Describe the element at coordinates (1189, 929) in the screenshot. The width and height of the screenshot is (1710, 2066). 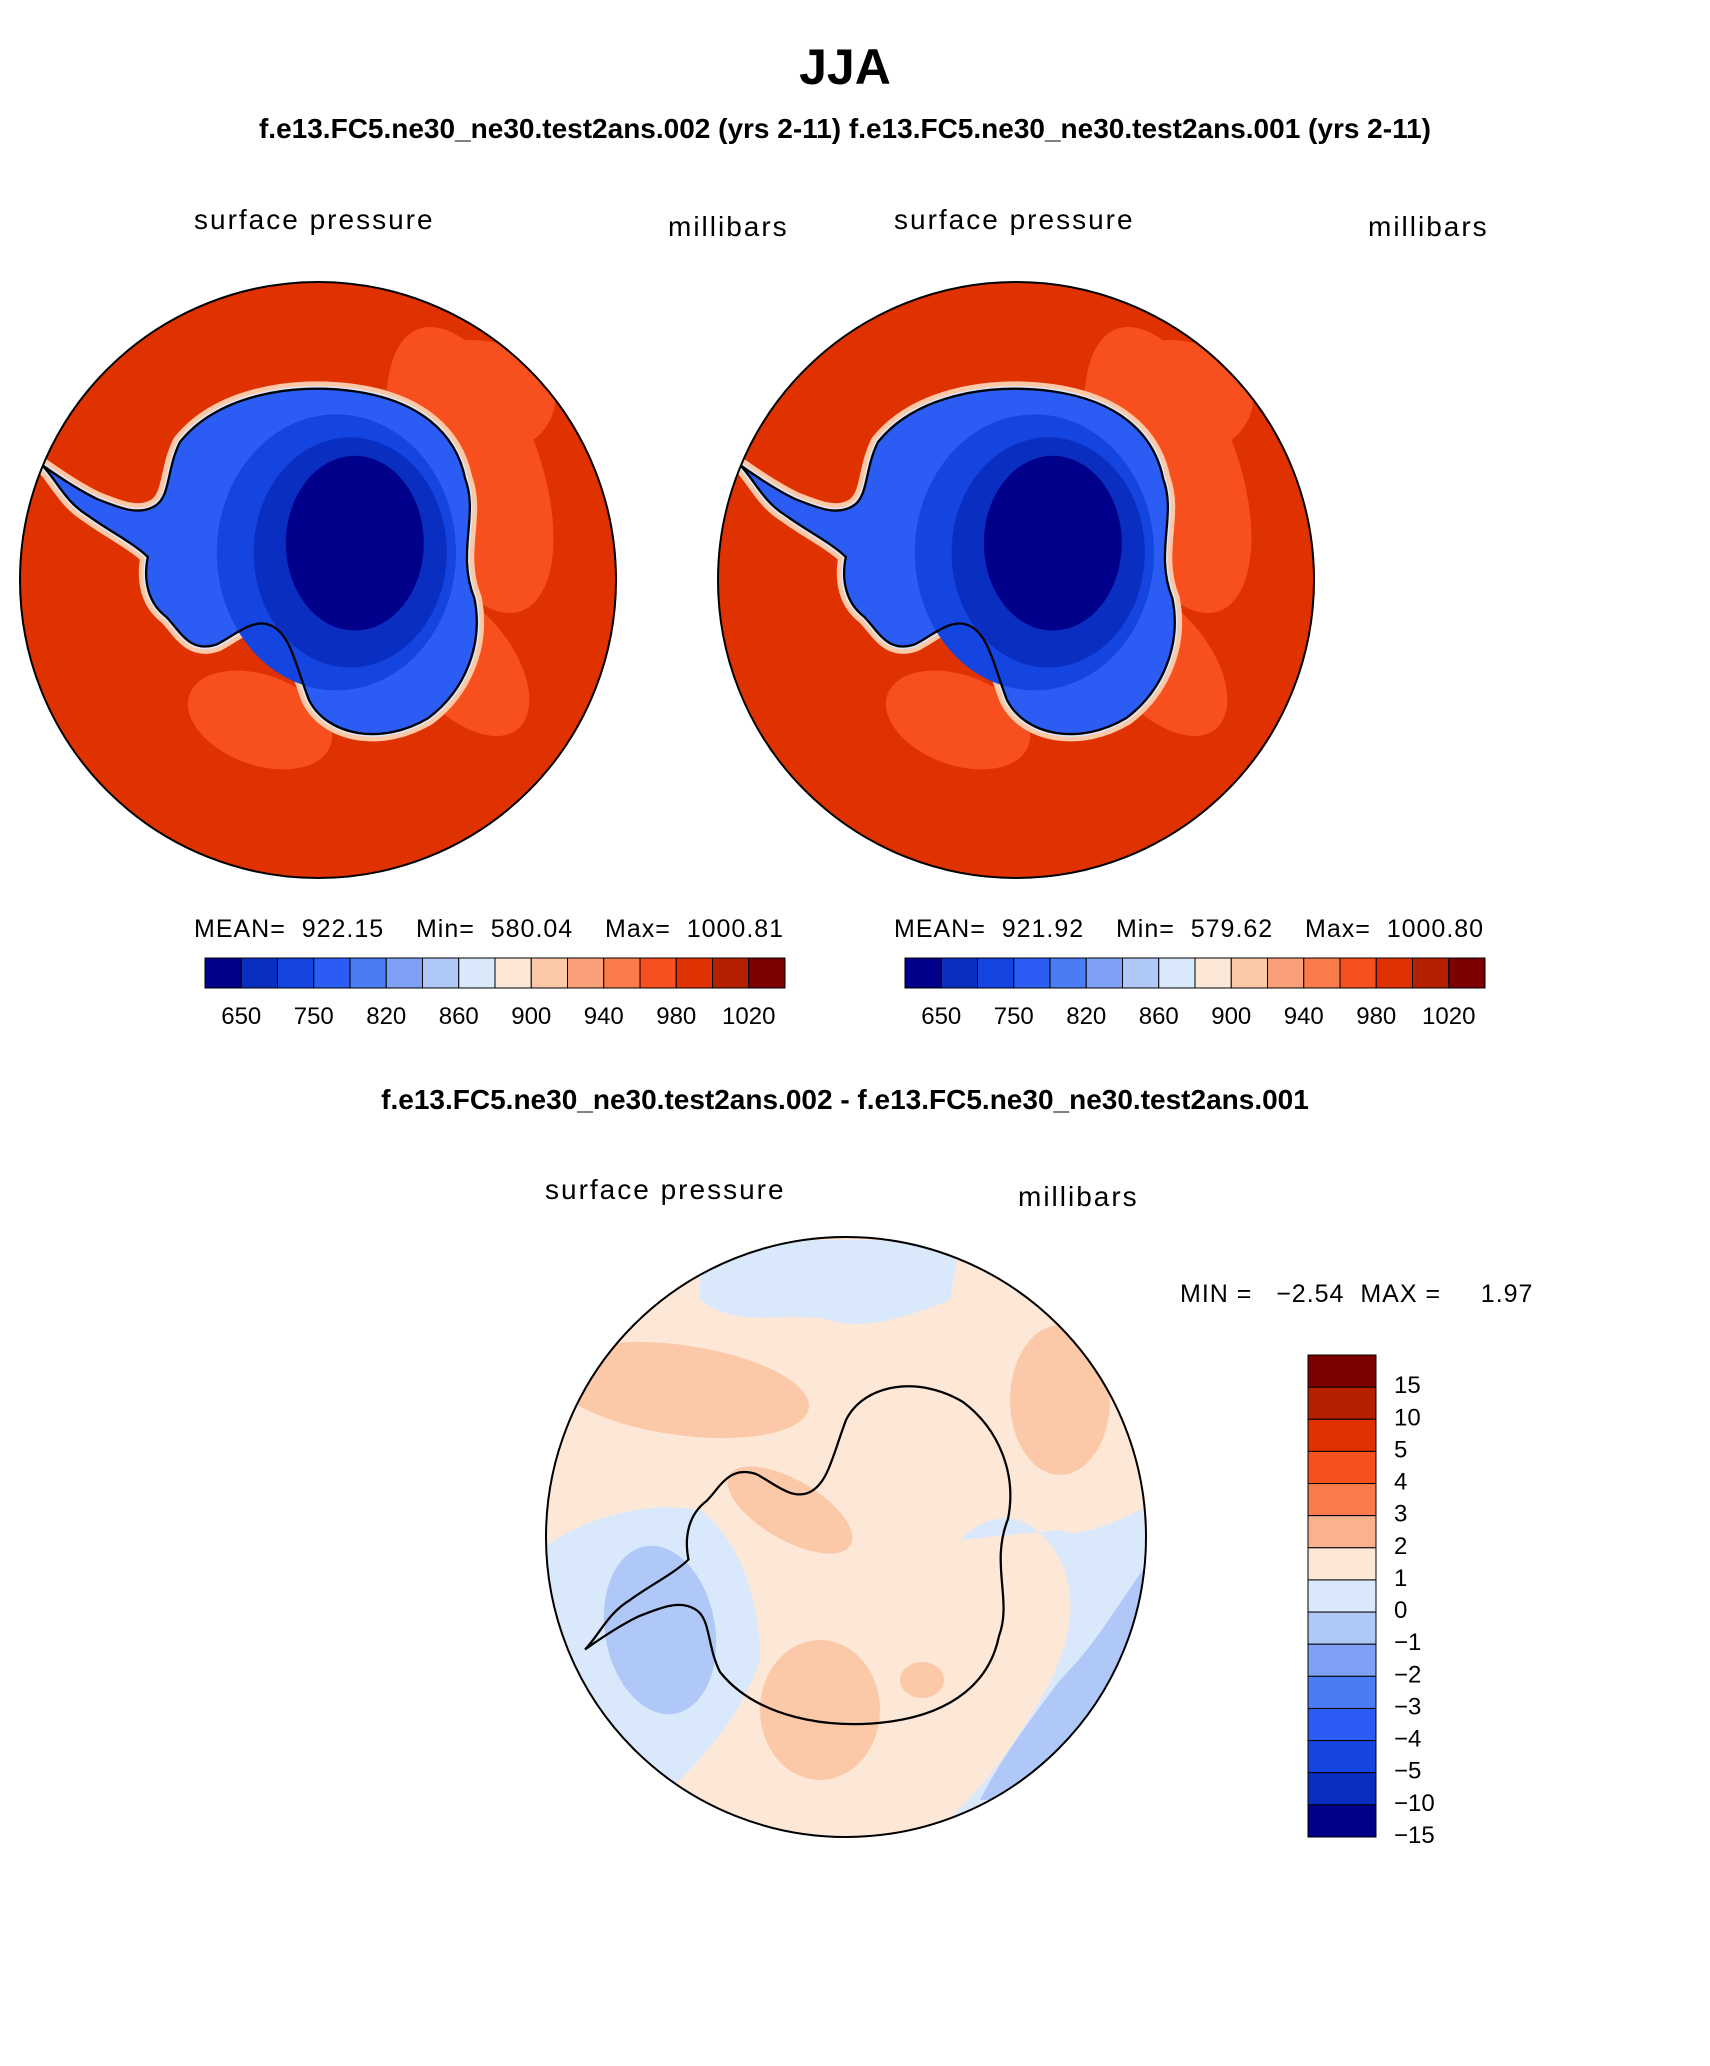
I see `panel-right-stats: MEAN= 921.92 Min= 579.62 Max= 1000.80` at that location.